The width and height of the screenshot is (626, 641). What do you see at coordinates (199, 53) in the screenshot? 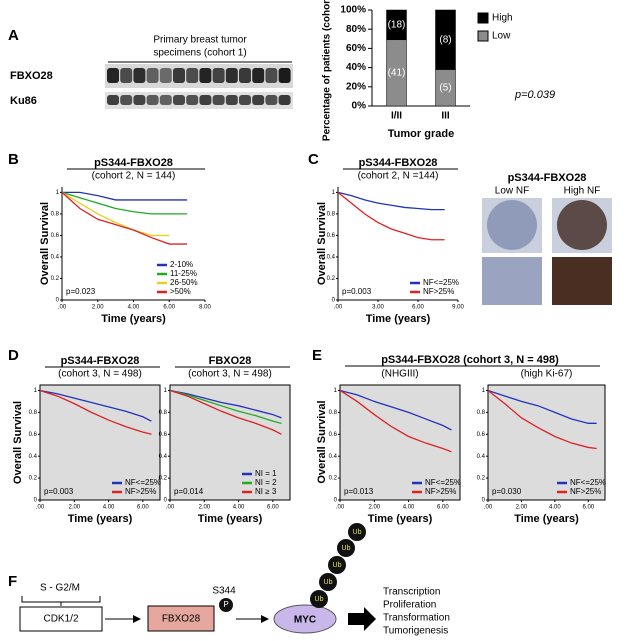
I see `blot-title: specimens (cohort 1)` at bounding box center [199, 53].